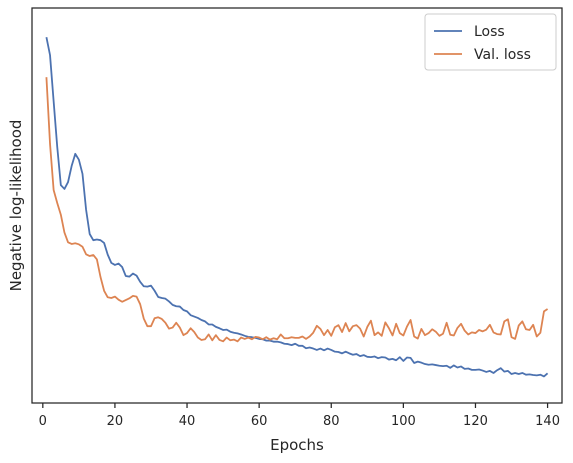 Image resolution: width=573 pixels, height=463 pixels. I want to click on x-tick-label: 80, so click(331, 421).